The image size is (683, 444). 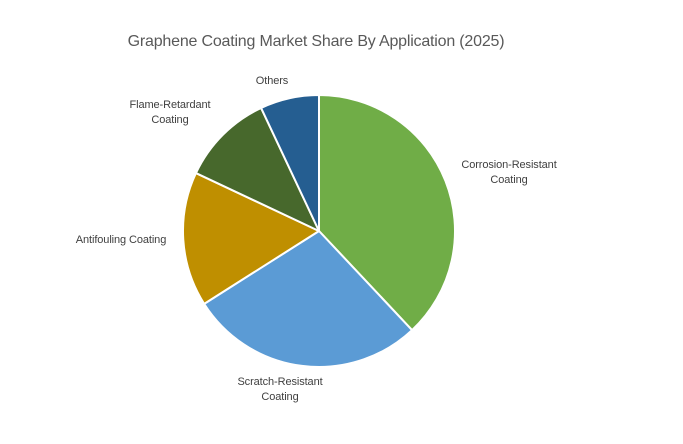 I want to click on slice-label-others: Others, so click(x=272, y=81).